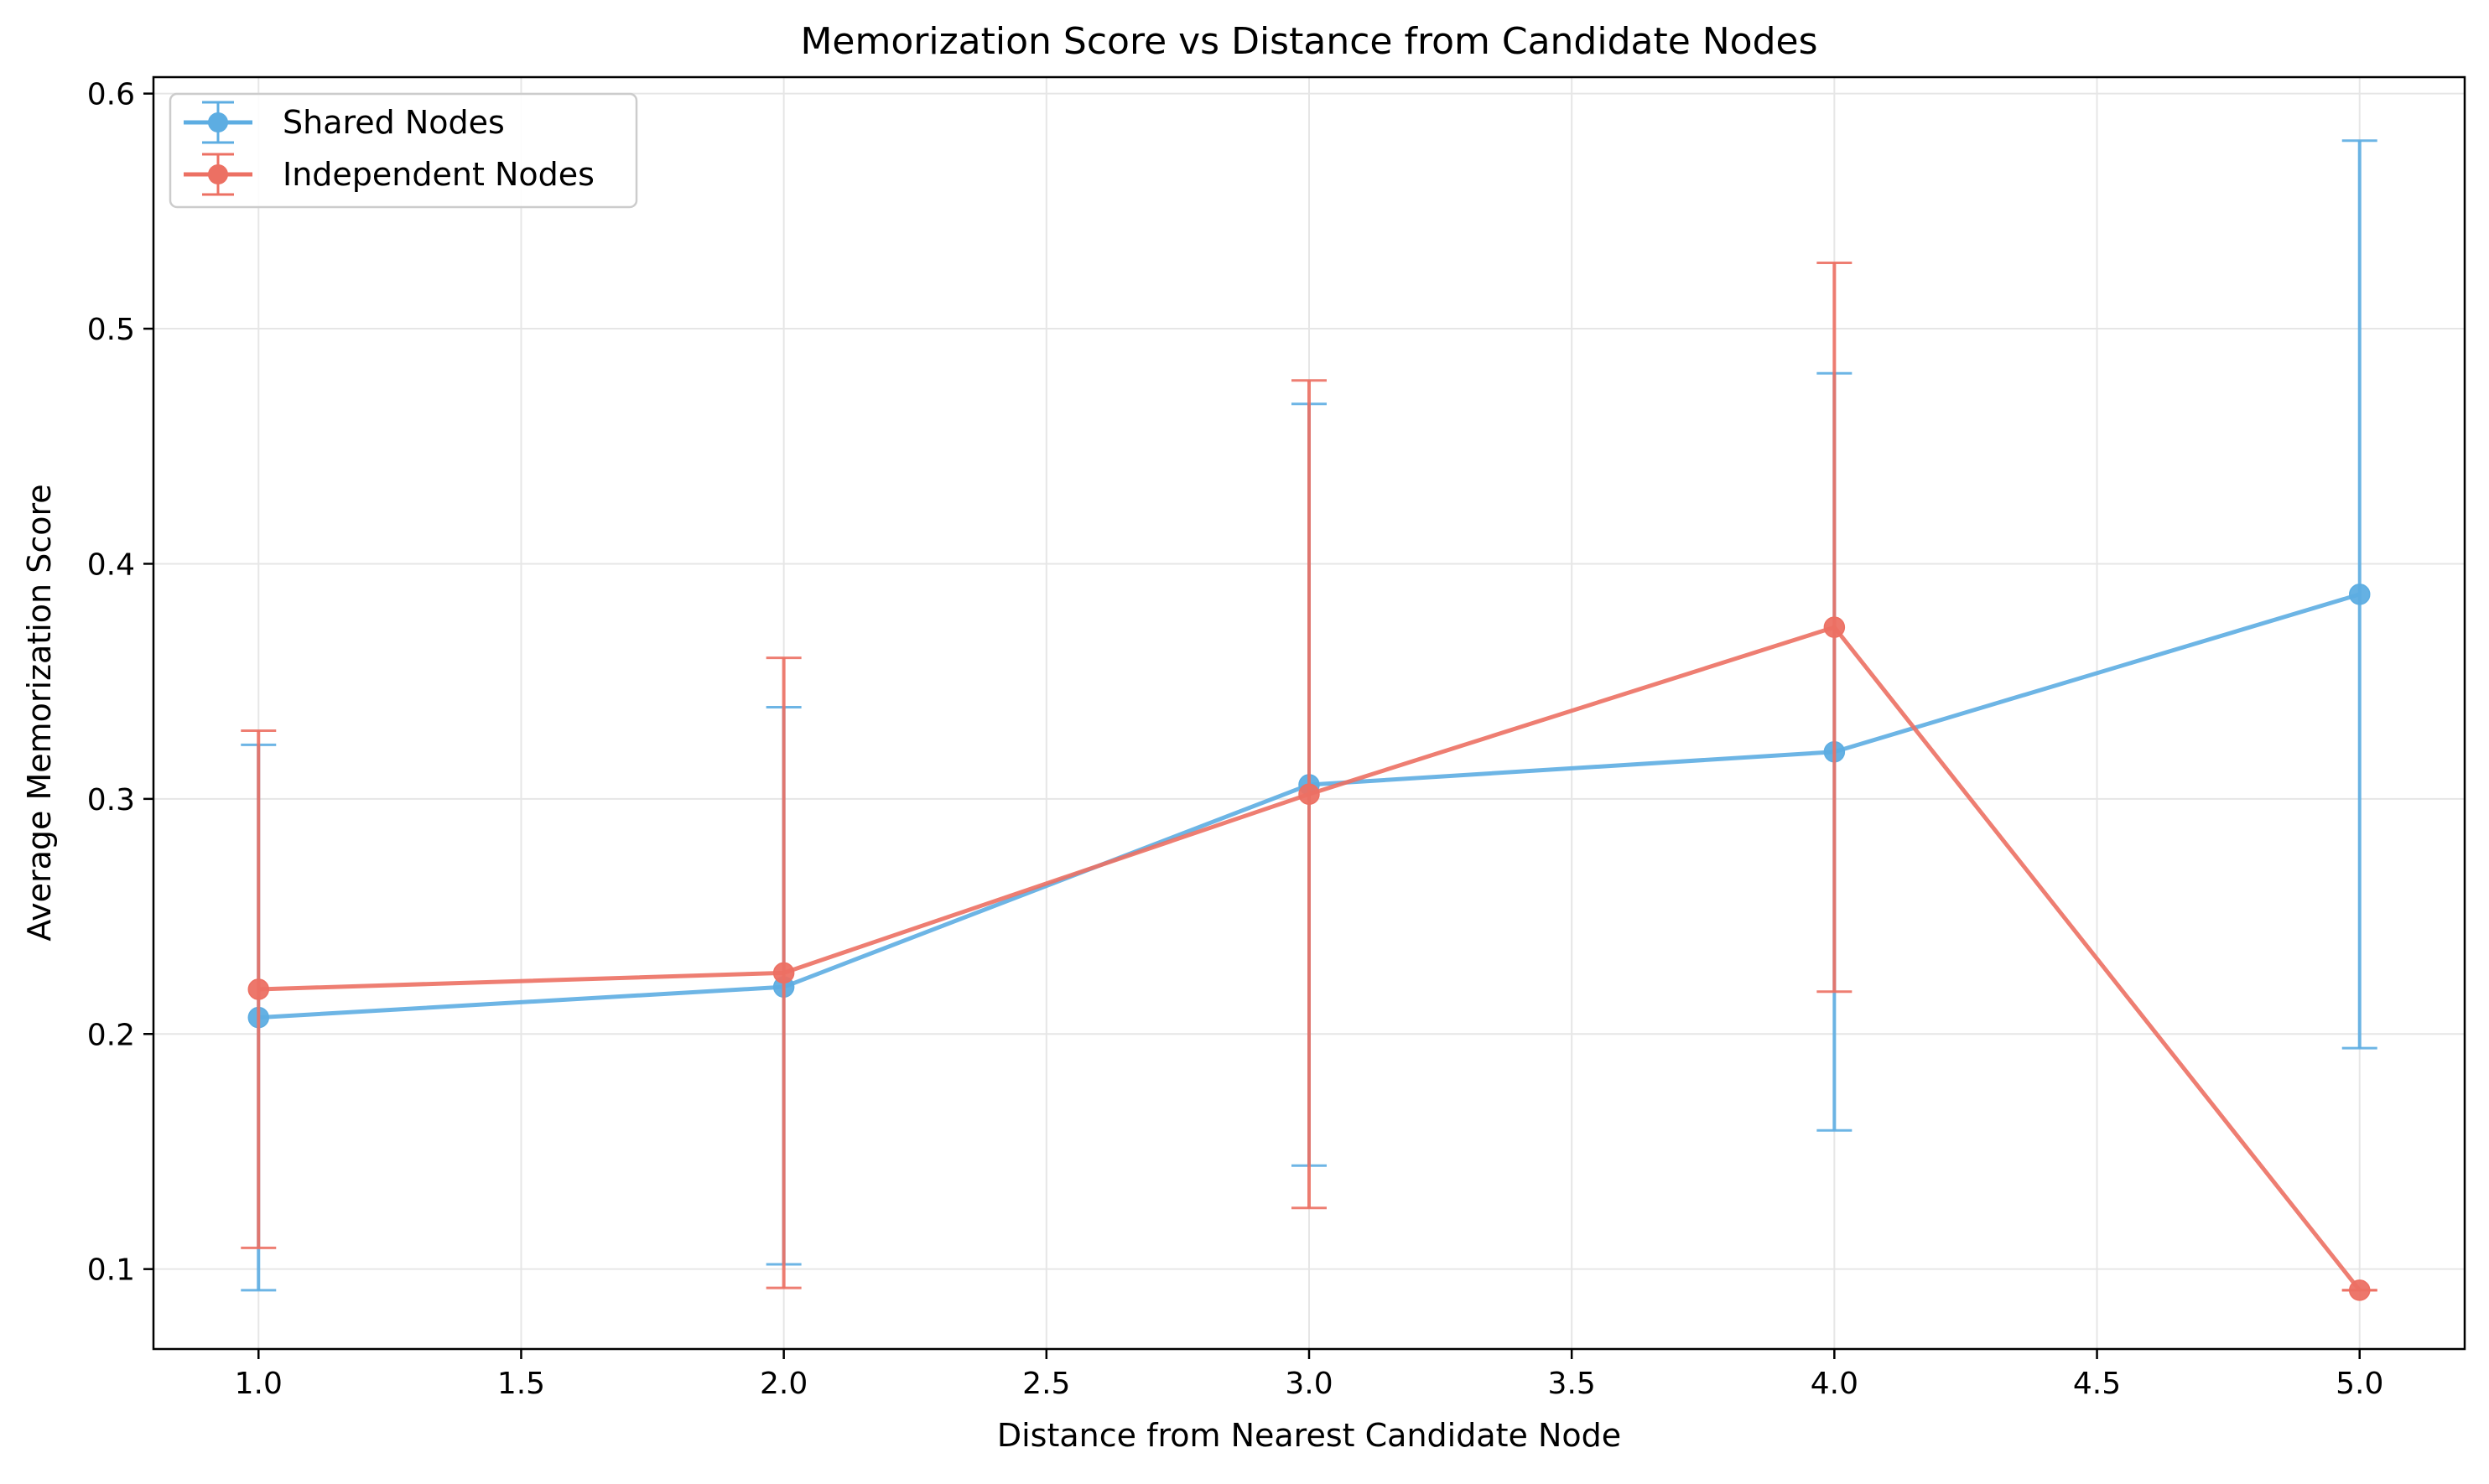 The height and width of the screenshot is (1484, 2489). What do you see at coordinates (39, 712) in the screenshot?
I see `y-axis-label: Average Memorization Score` at bounding box center [39, 712].